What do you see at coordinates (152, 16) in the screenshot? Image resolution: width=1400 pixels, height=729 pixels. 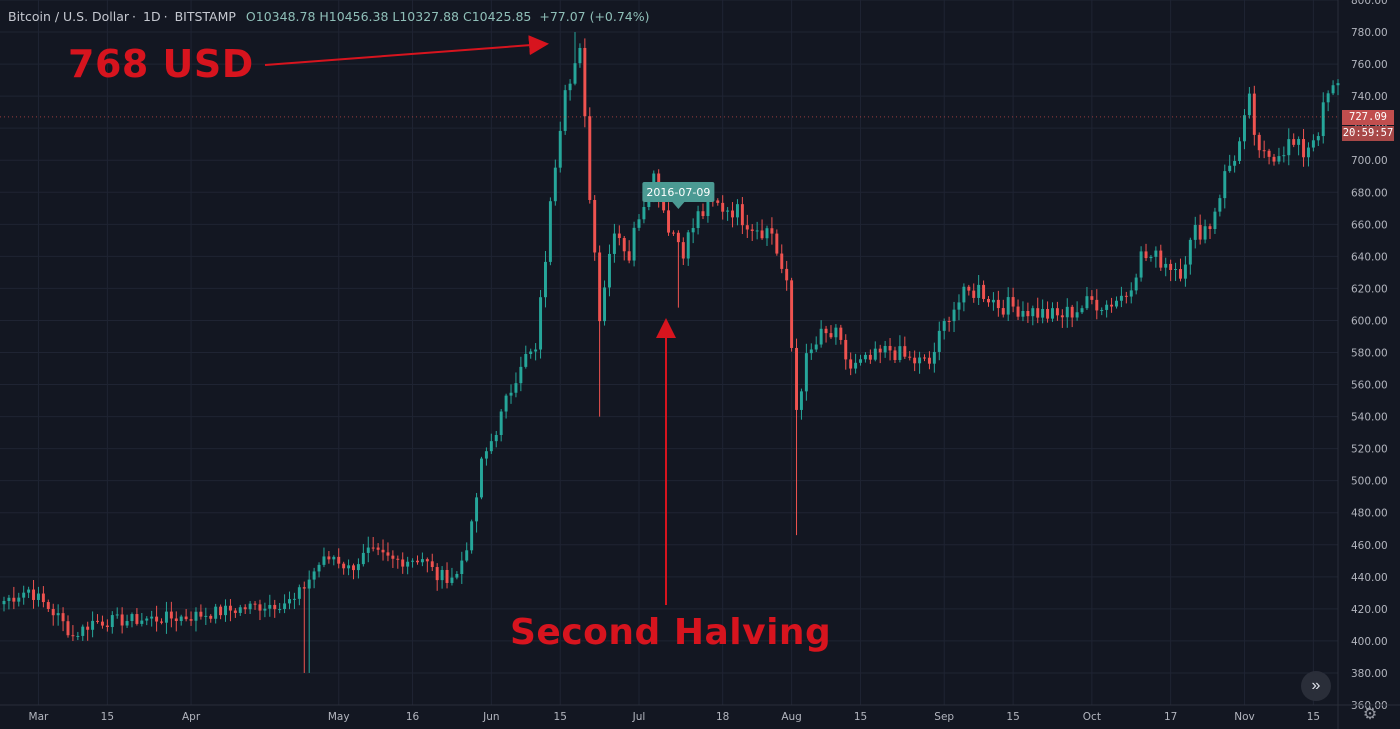 I see `interval-label: 1D` at bounding box center [152, 16].